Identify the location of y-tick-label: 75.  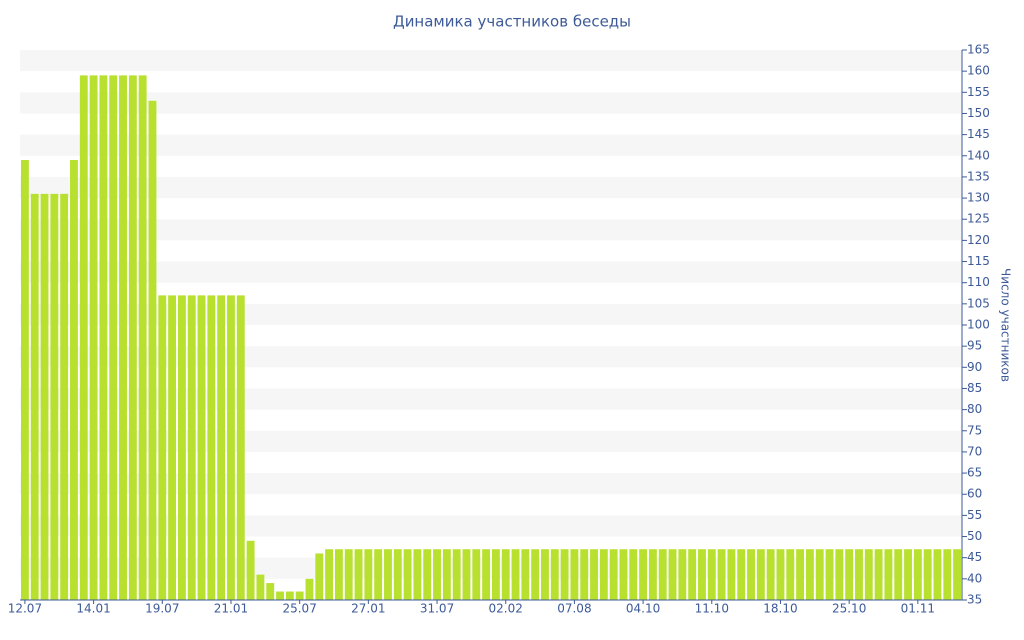
(974, 430).